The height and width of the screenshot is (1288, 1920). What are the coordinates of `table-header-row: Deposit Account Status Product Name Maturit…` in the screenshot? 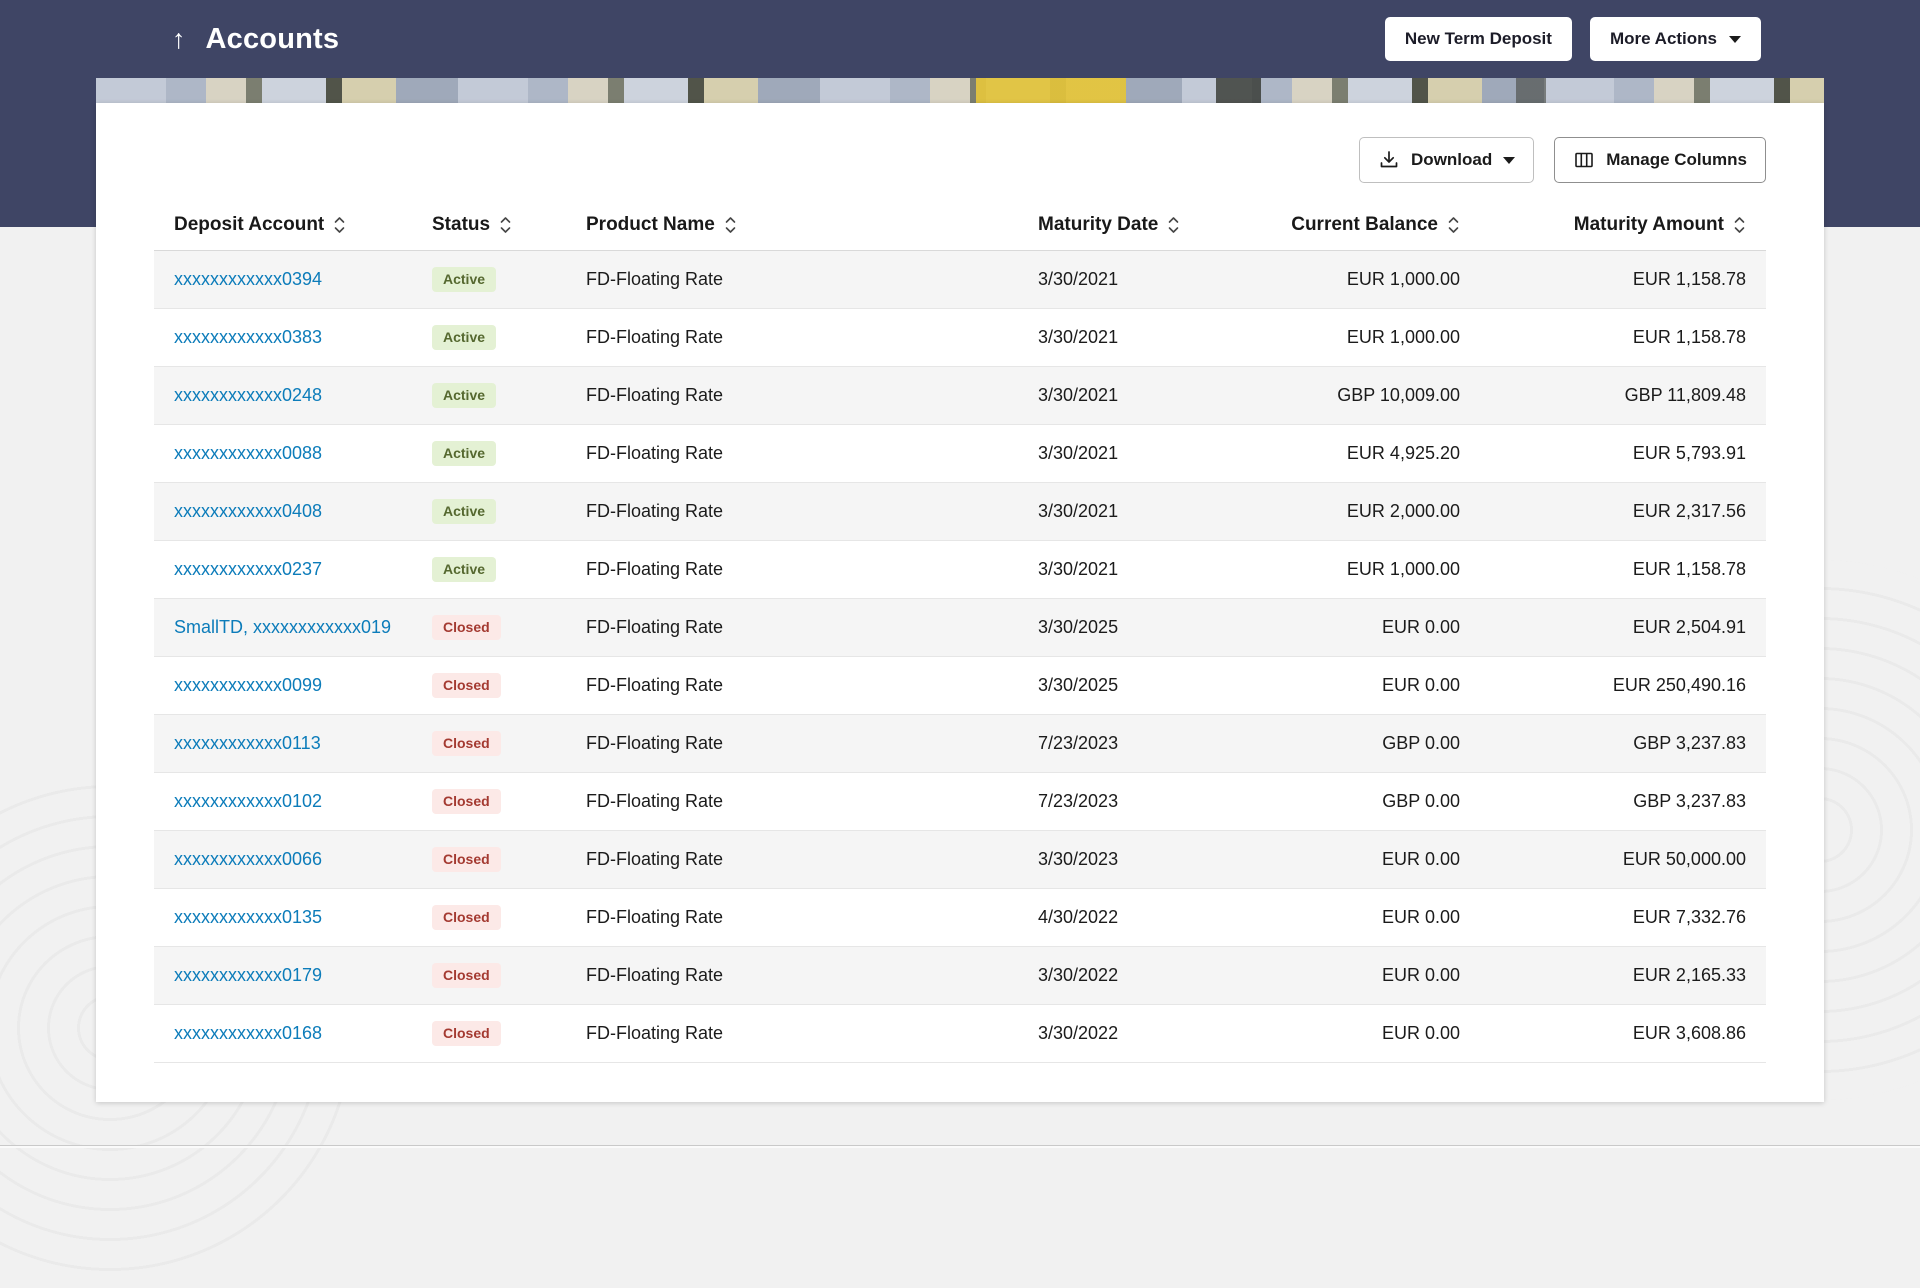 It's located at (960, 226).